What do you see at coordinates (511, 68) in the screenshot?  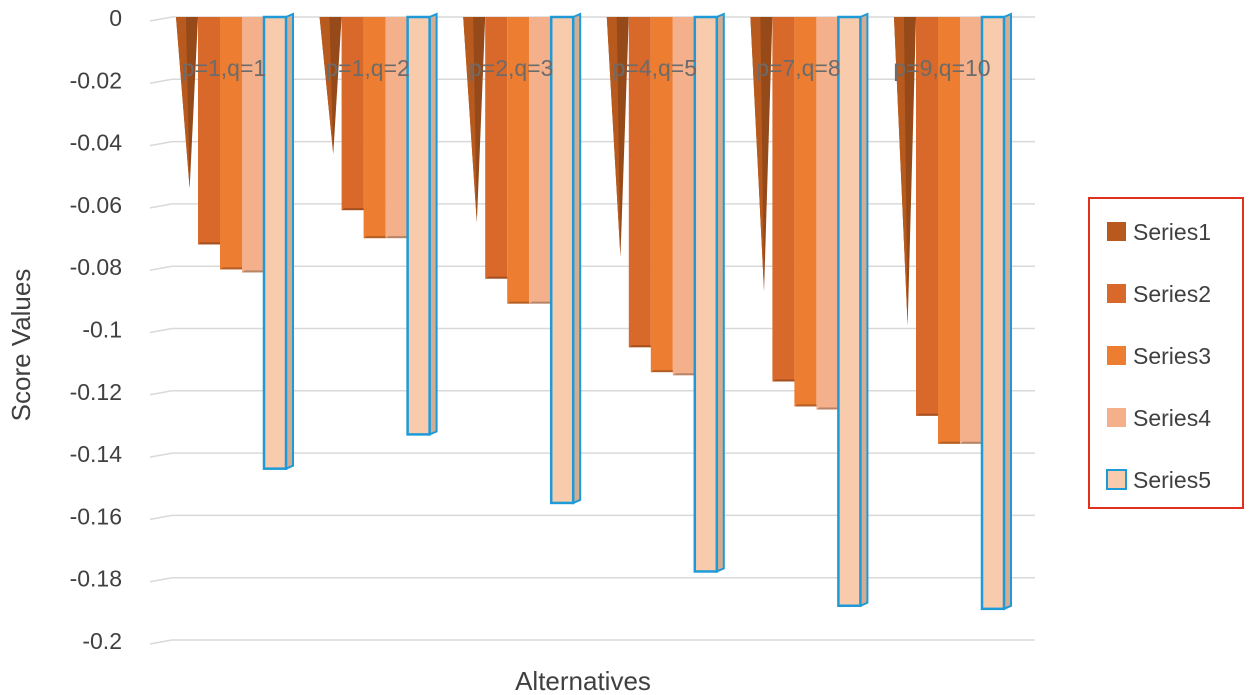 I see `x-tick-label: p=2,q=3` at bounding box center [511, 68].